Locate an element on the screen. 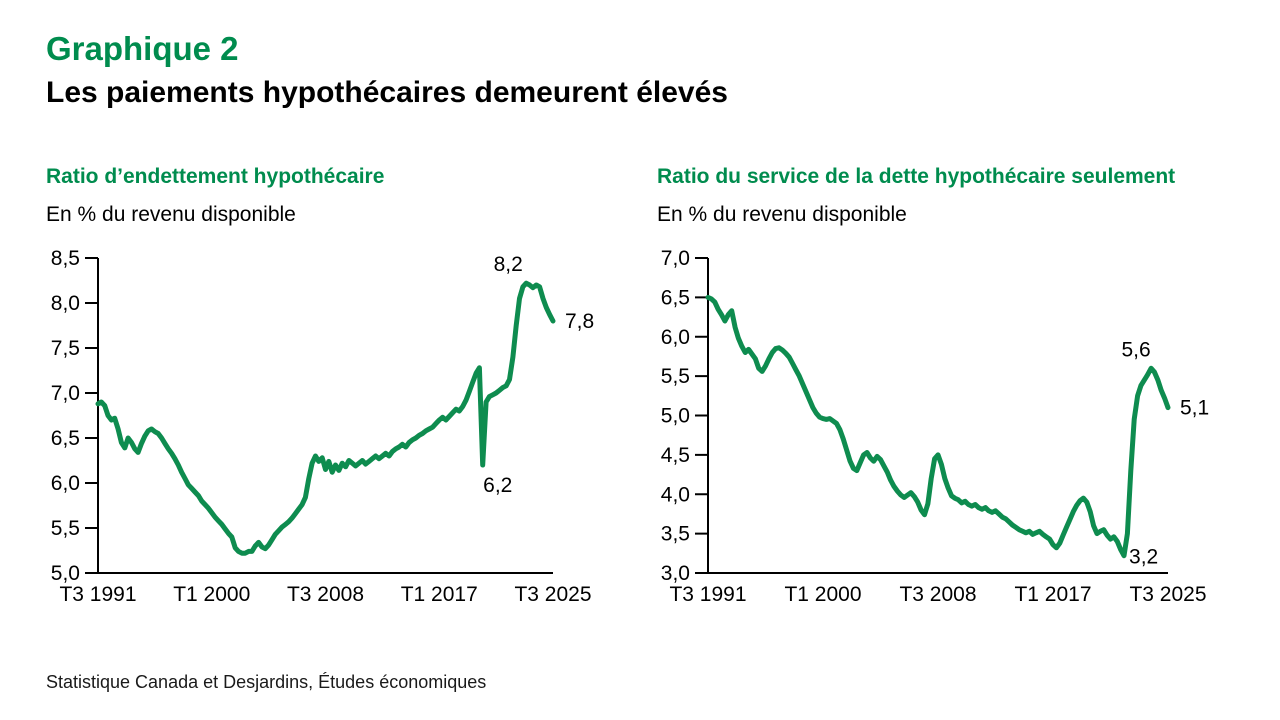 This screenshot has height=720, width=1280. page-title: Graphique 2 is located at coordinates (142, 48).